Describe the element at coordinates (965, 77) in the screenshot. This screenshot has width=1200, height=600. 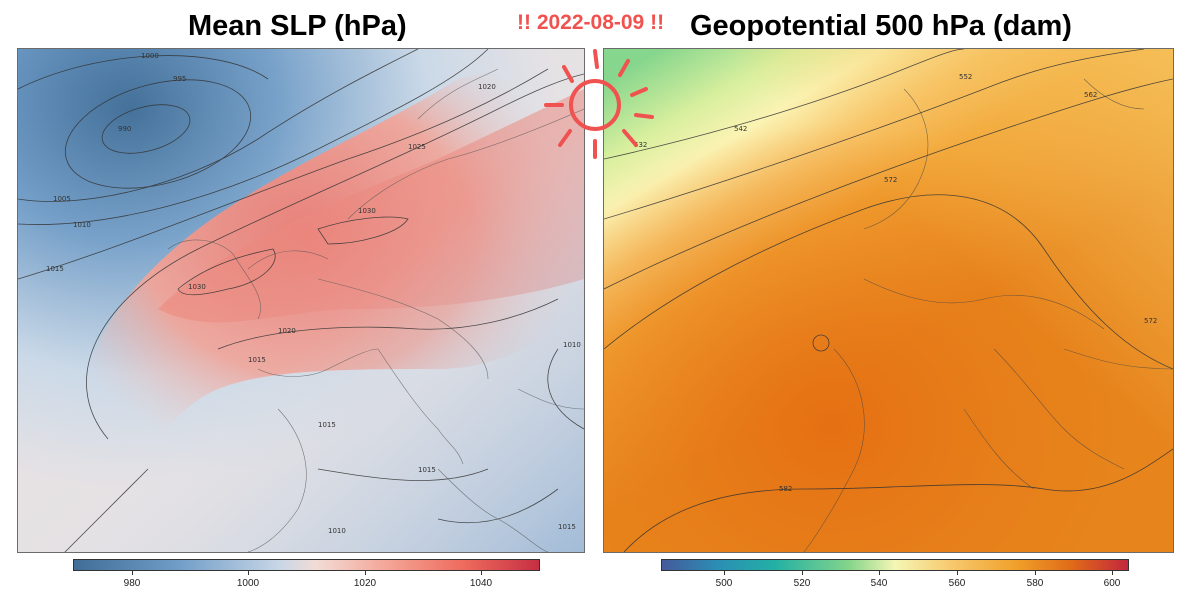
I see `z500-contour-label: 552` at that location.